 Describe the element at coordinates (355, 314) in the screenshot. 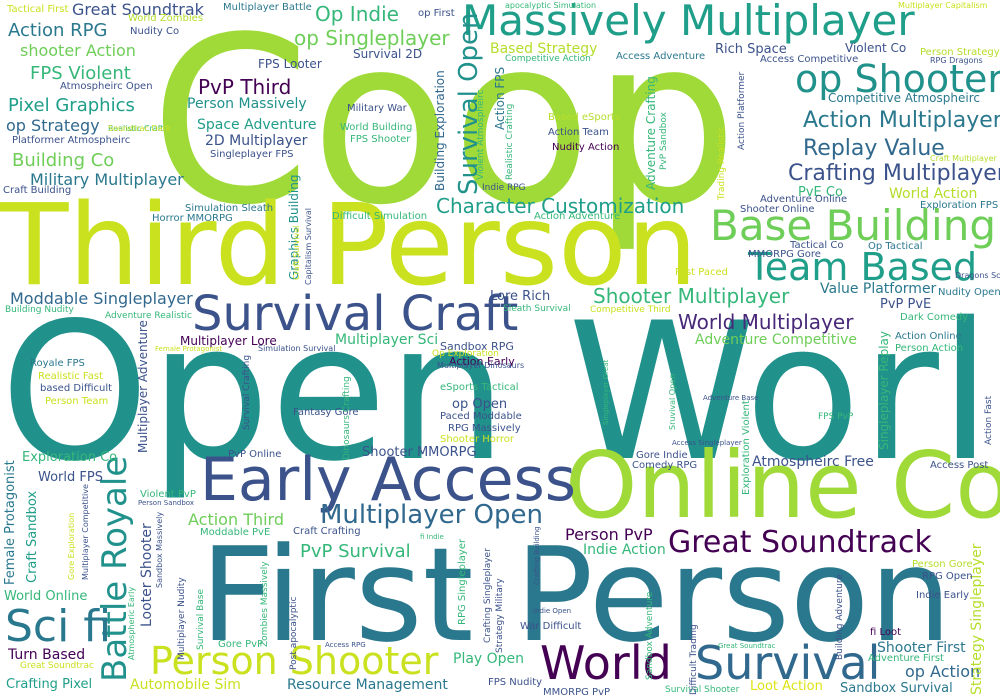

I see `word-survival-craft: Survival Craft` at that location.